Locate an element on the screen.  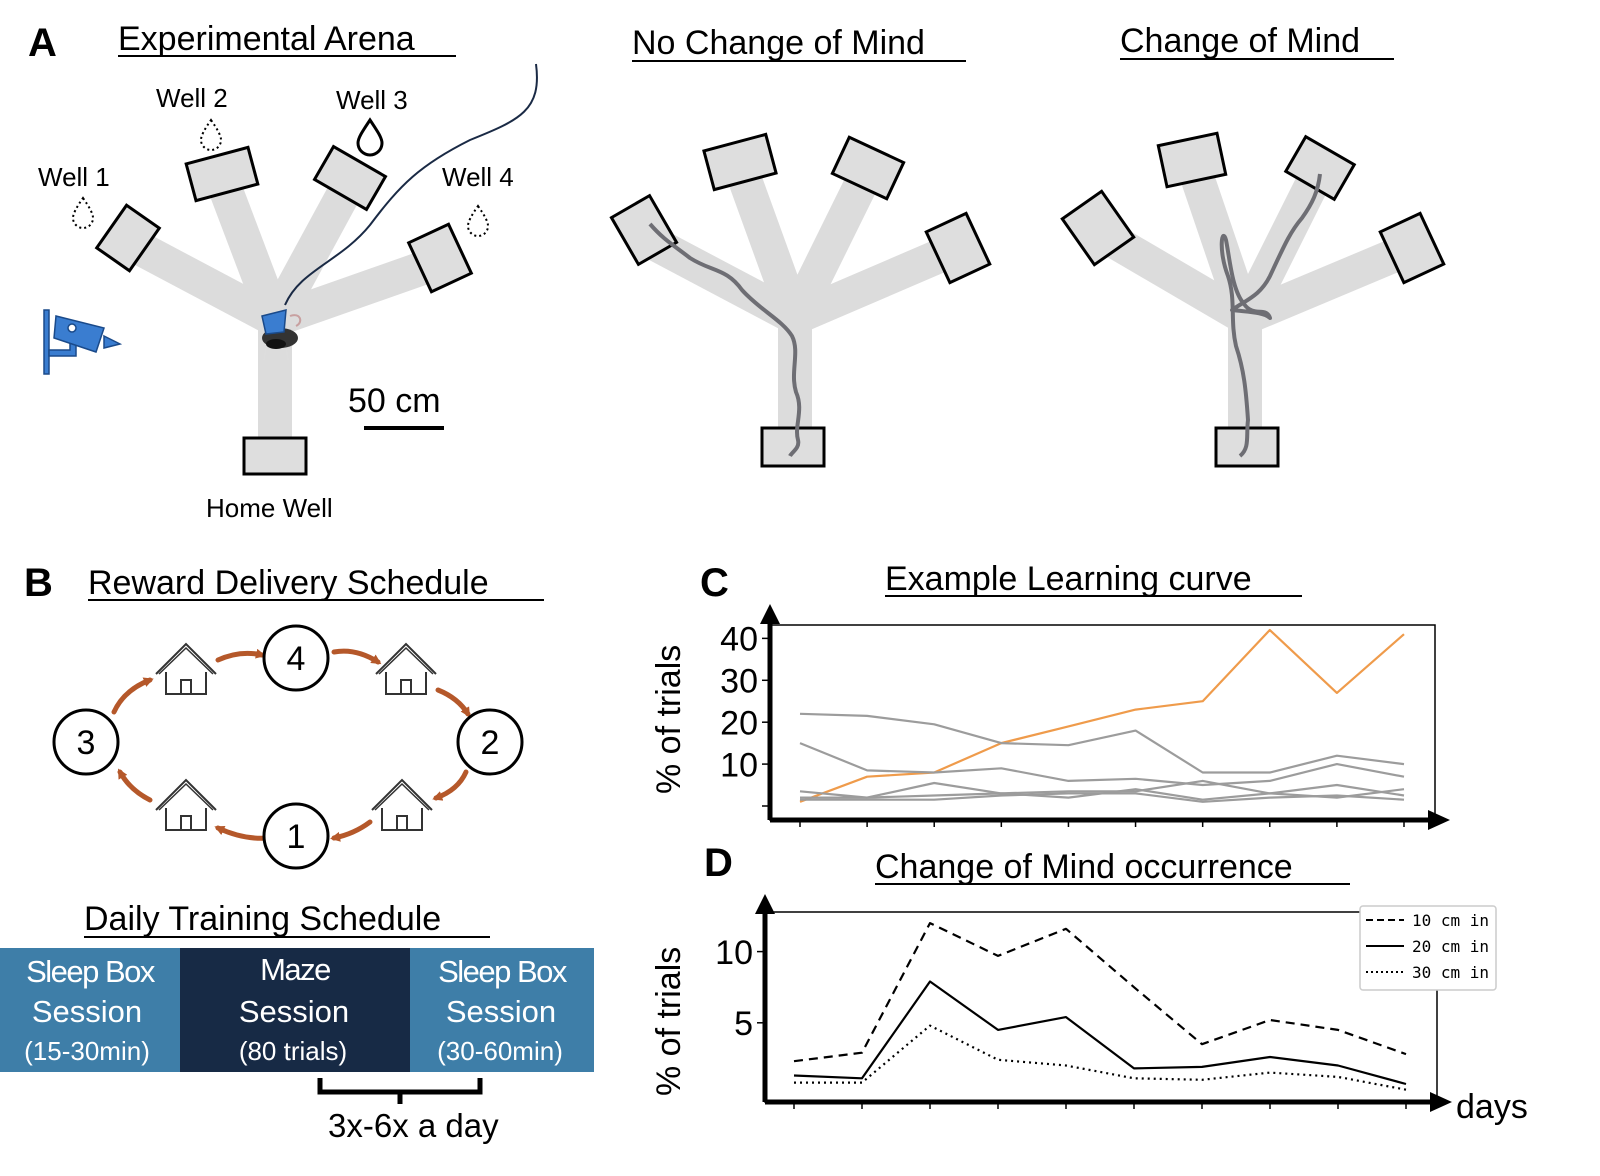
chart-d-ylabel: % of trials is located at coordinates (669, 1021).